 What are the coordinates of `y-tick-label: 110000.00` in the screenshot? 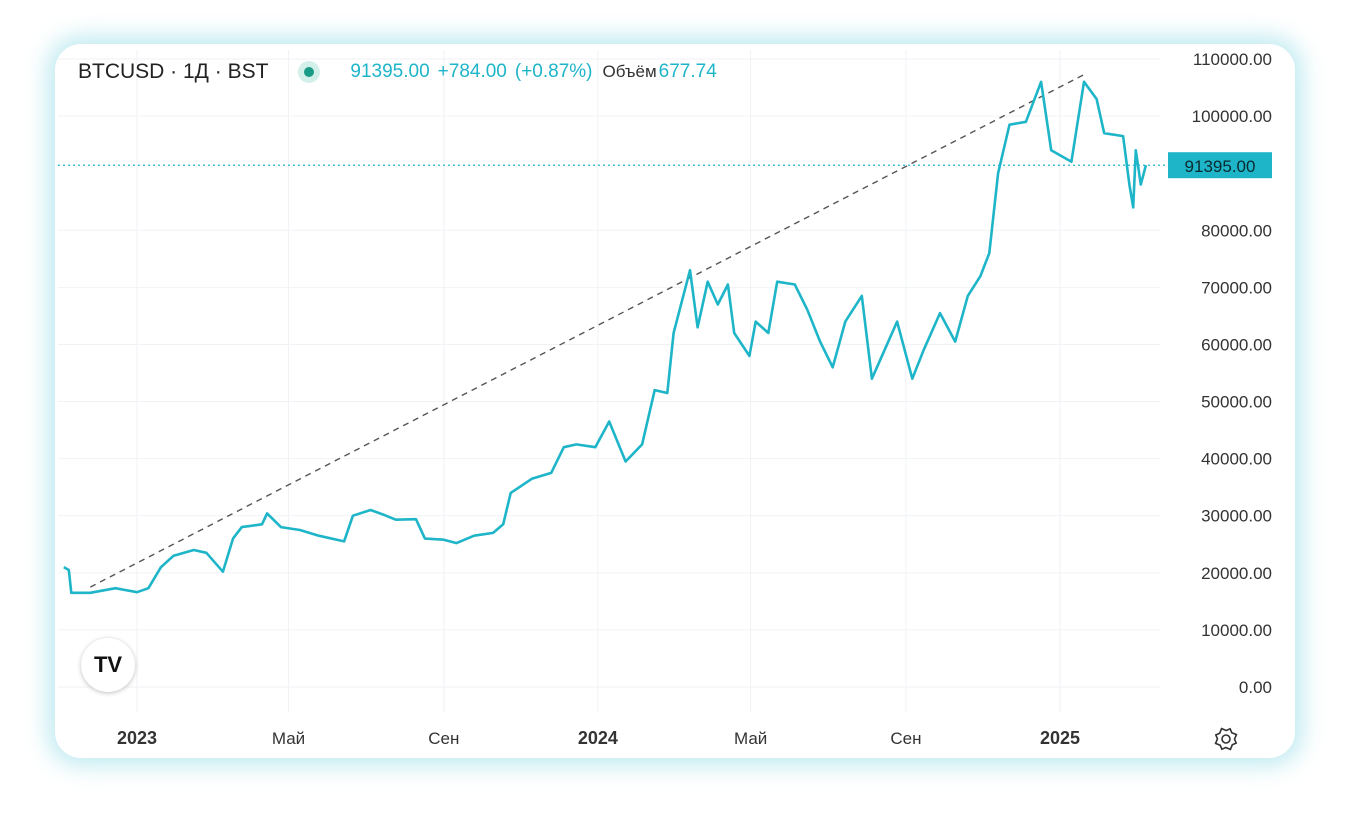 It's located at (1232, 59).